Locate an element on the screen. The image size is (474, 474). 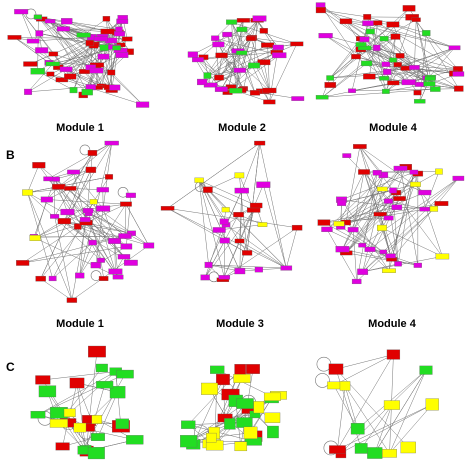
network-graph is located at coordinates (233, 408).